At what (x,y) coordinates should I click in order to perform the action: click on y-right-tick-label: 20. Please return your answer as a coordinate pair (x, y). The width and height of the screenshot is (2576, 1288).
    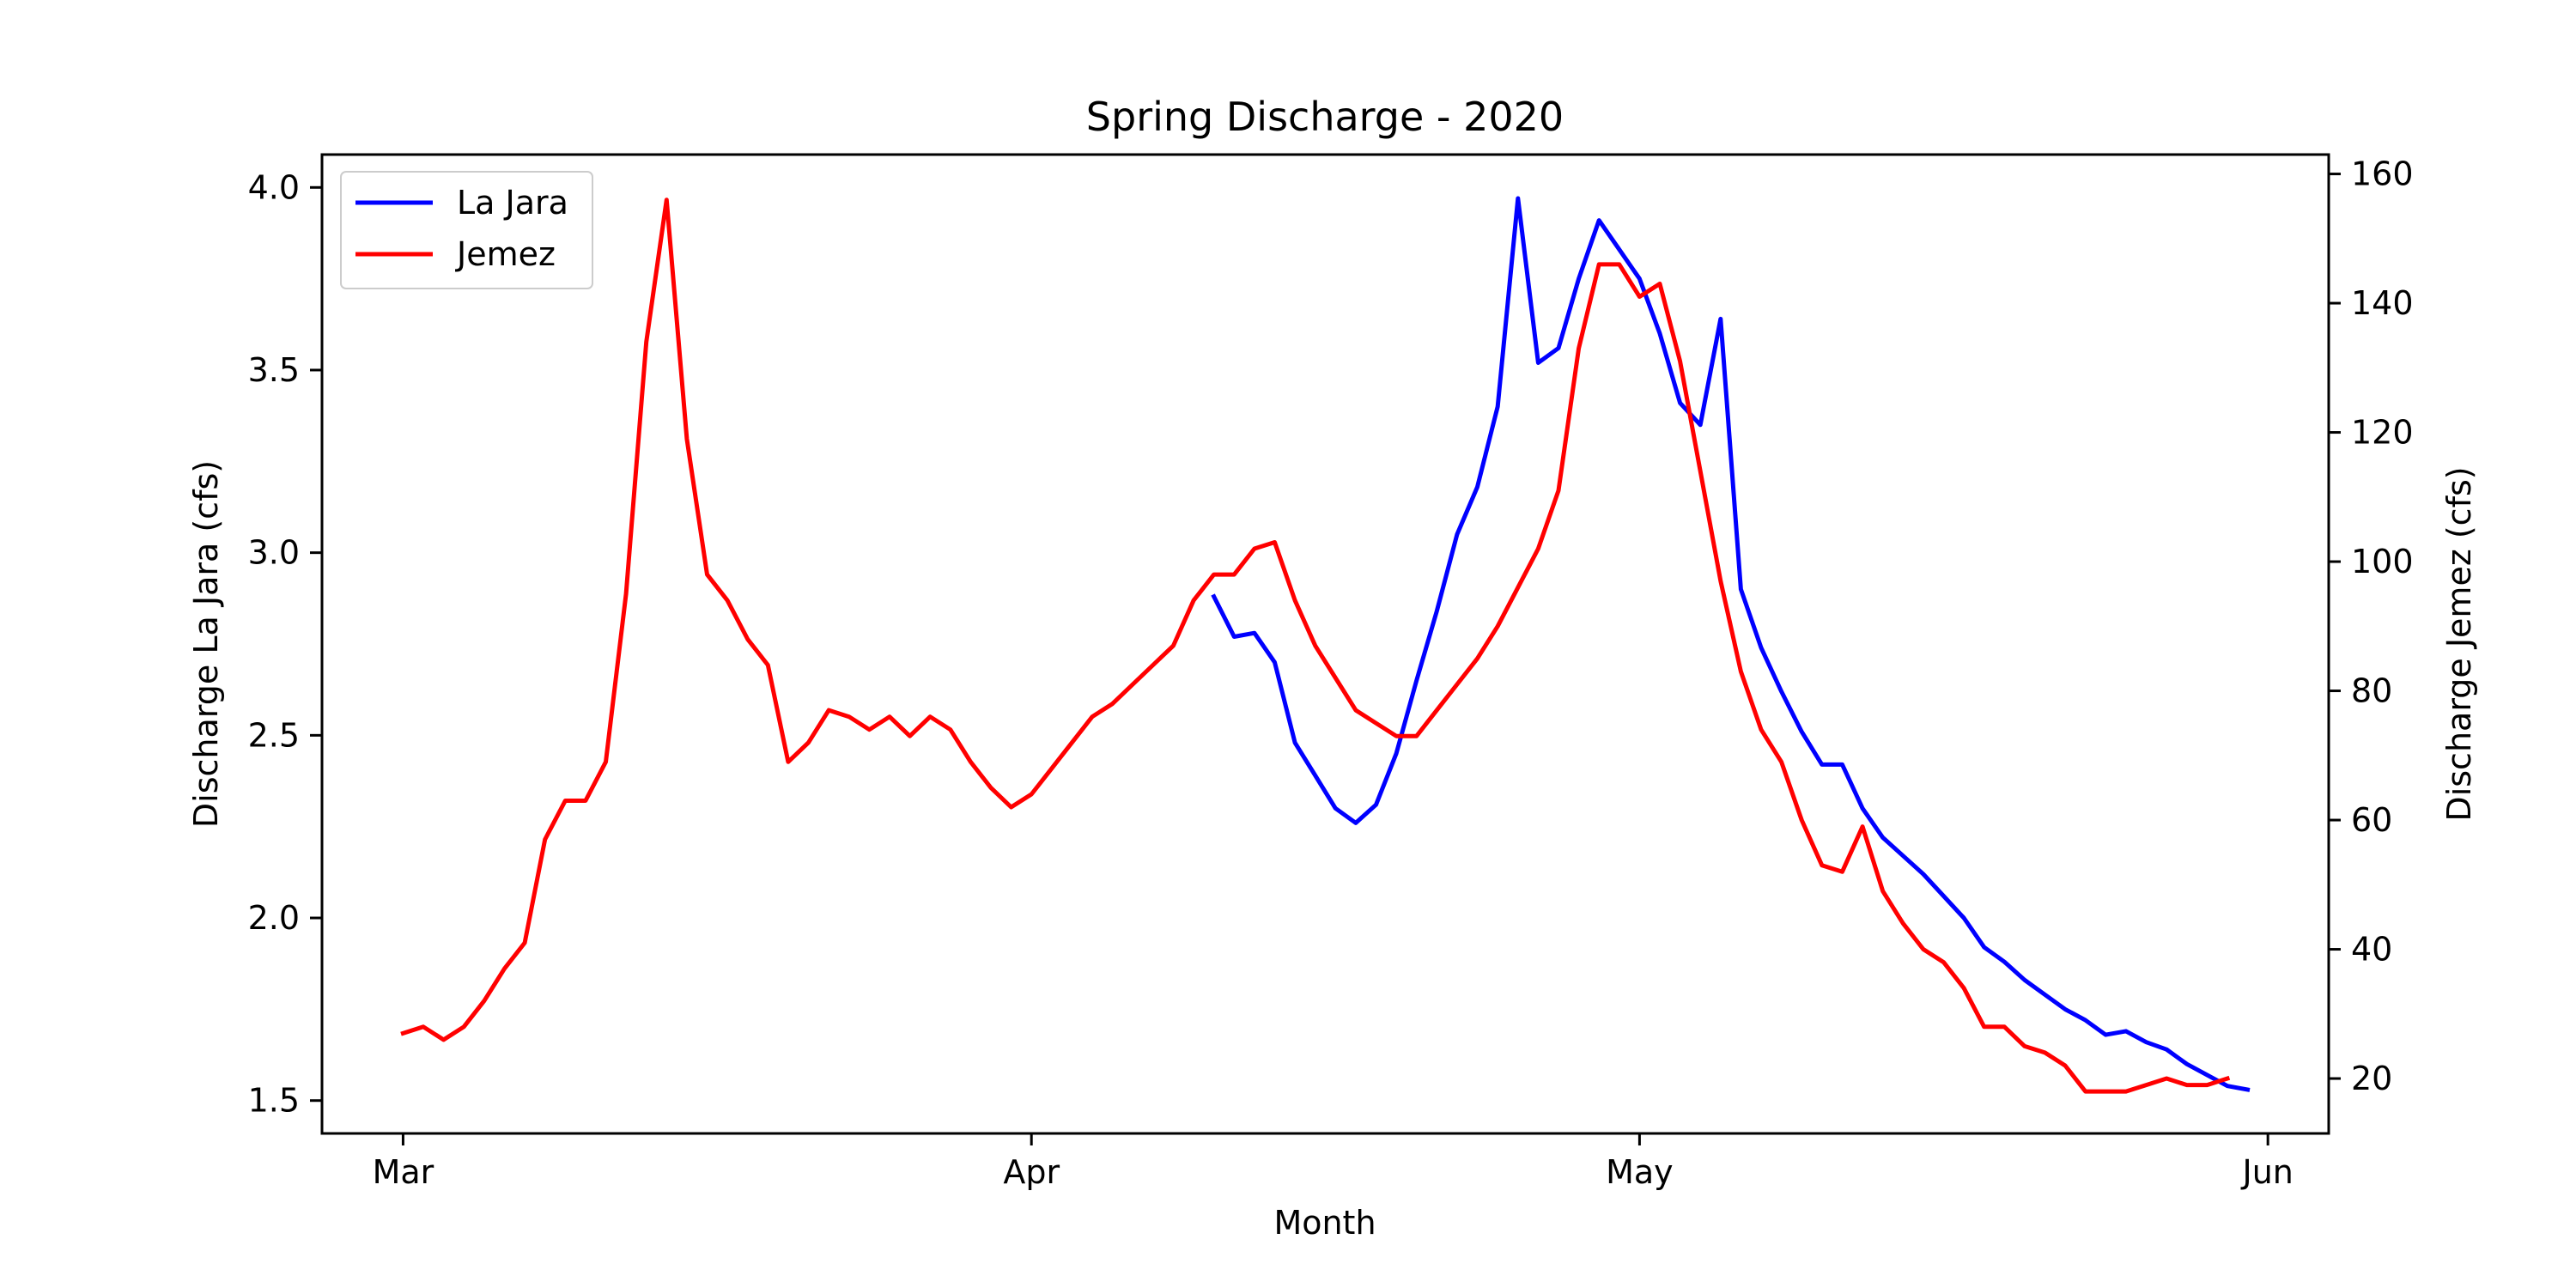
    Looking at the image, I should click on (2371, 1078).